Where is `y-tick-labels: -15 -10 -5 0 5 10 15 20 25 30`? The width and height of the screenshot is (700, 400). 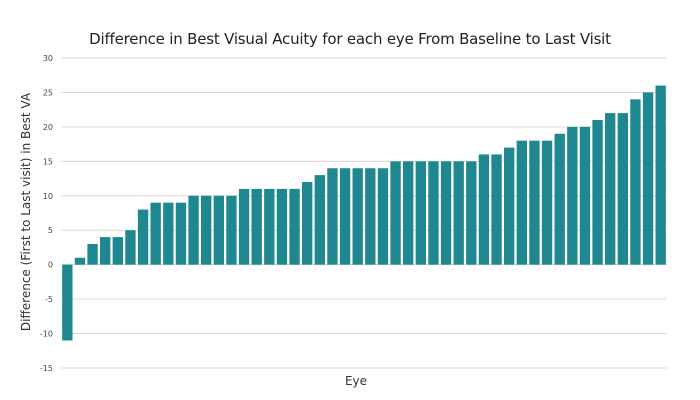 y-tick-labels: -15 -10 -5 0 5 10 15 20 25 30 is located at coordinates (46, 213).